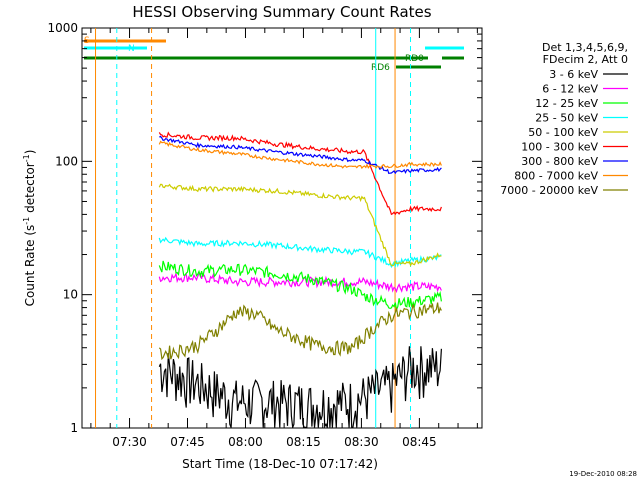  What do you see at coordinates (566, 103) in the screenshot?
I see `legend-label-3: 12 - 25 keV` at bounding box center [566, 103].